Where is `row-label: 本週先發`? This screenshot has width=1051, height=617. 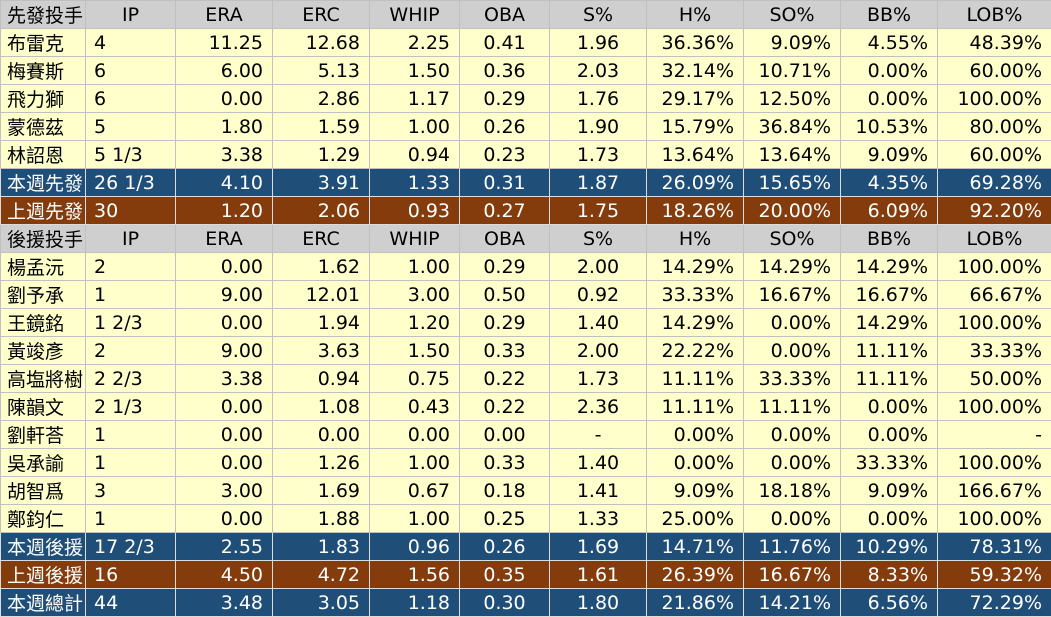 row-label: 本週先發 is located at coordinates (43, 183).